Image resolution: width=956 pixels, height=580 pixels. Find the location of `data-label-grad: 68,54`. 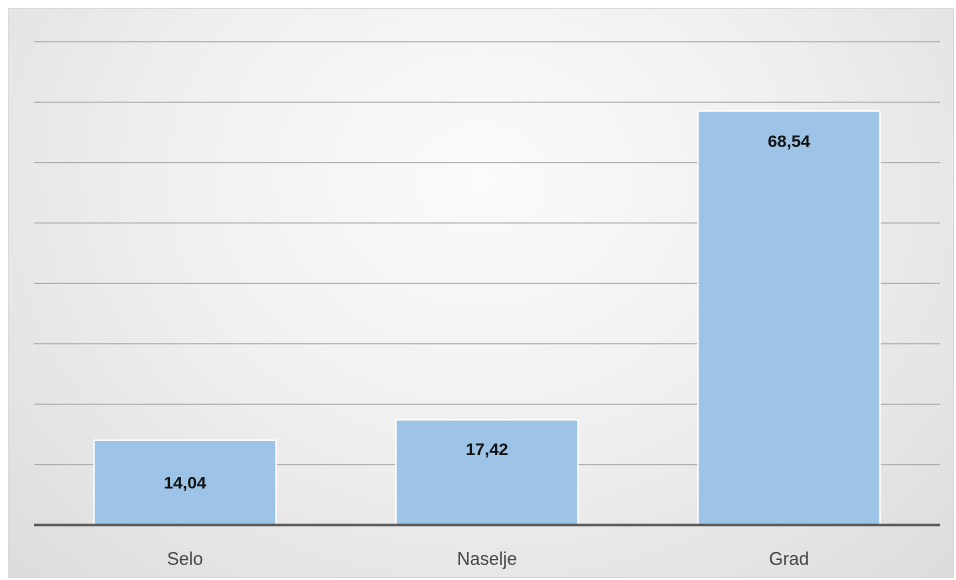

data-label-grad: 68,54 is located at coordinates (789, 141).